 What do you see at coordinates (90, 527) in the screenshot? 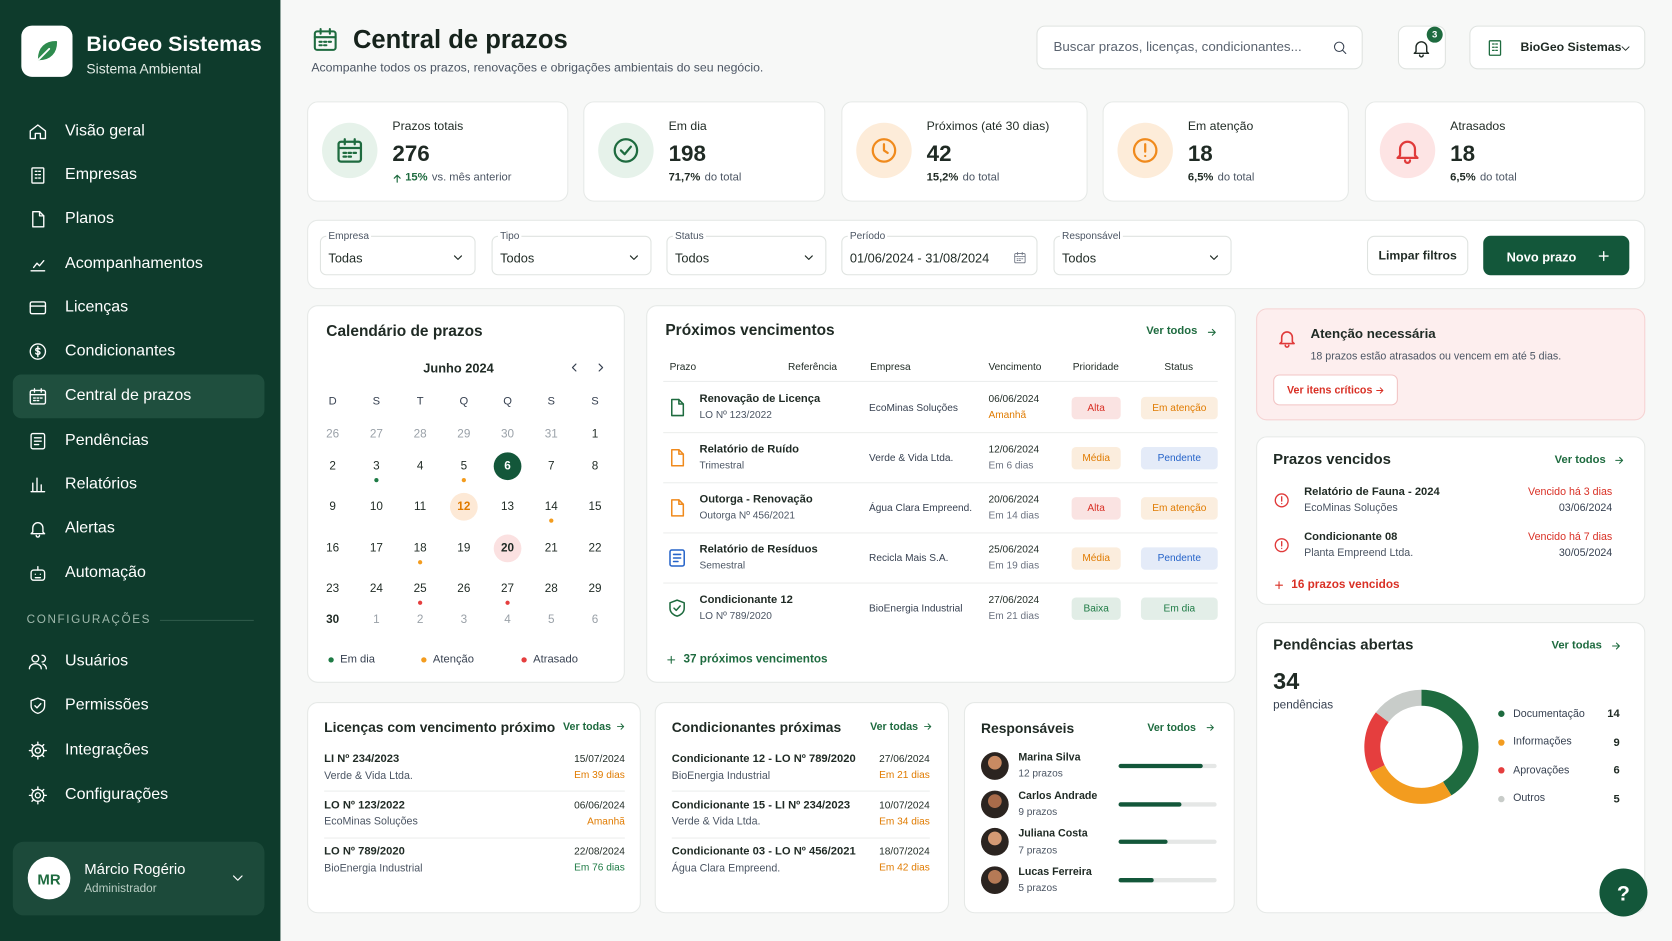
I see `nav-item: Alertas` at bounding box center [90, 527].